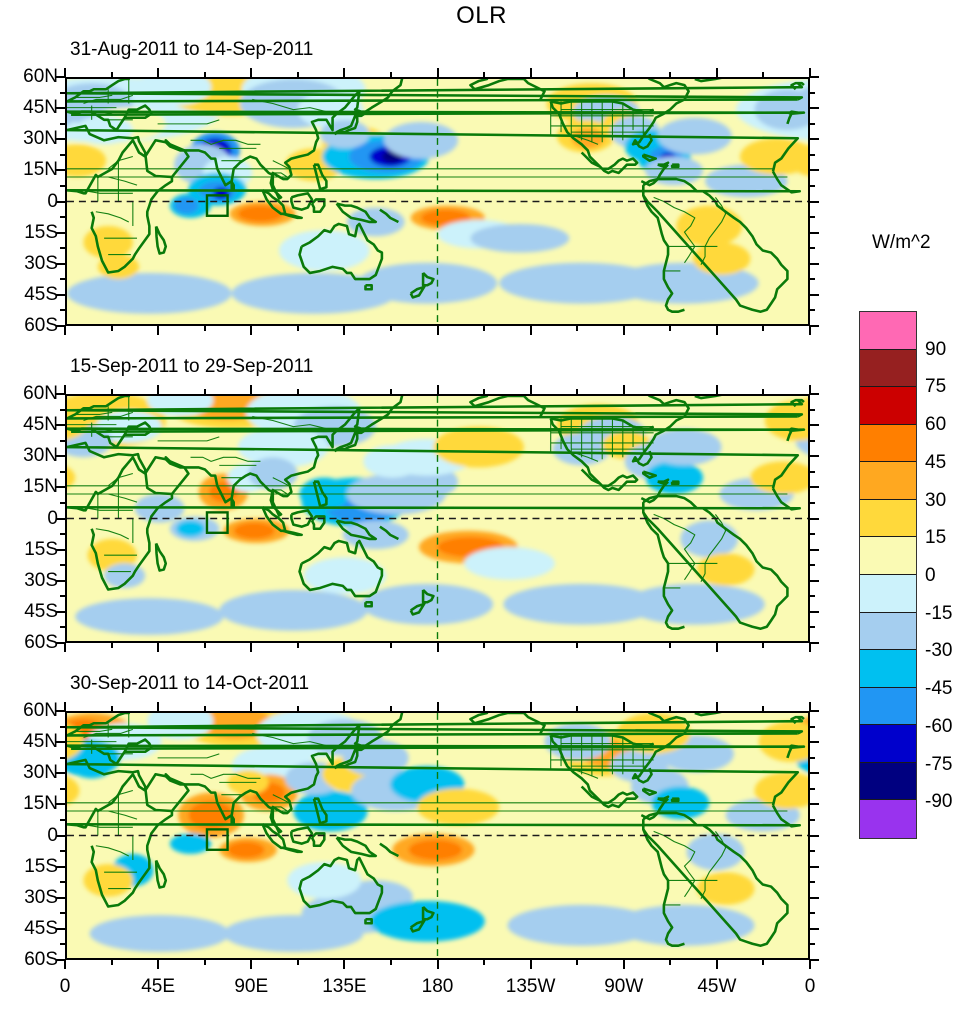 The width and height of the screenshot is (963, 1013). What do you see at coordinates (41, 642) in the screenshot?
I see `y-axis-label-p2-60S: 60S` at bounding box center [41, 642].